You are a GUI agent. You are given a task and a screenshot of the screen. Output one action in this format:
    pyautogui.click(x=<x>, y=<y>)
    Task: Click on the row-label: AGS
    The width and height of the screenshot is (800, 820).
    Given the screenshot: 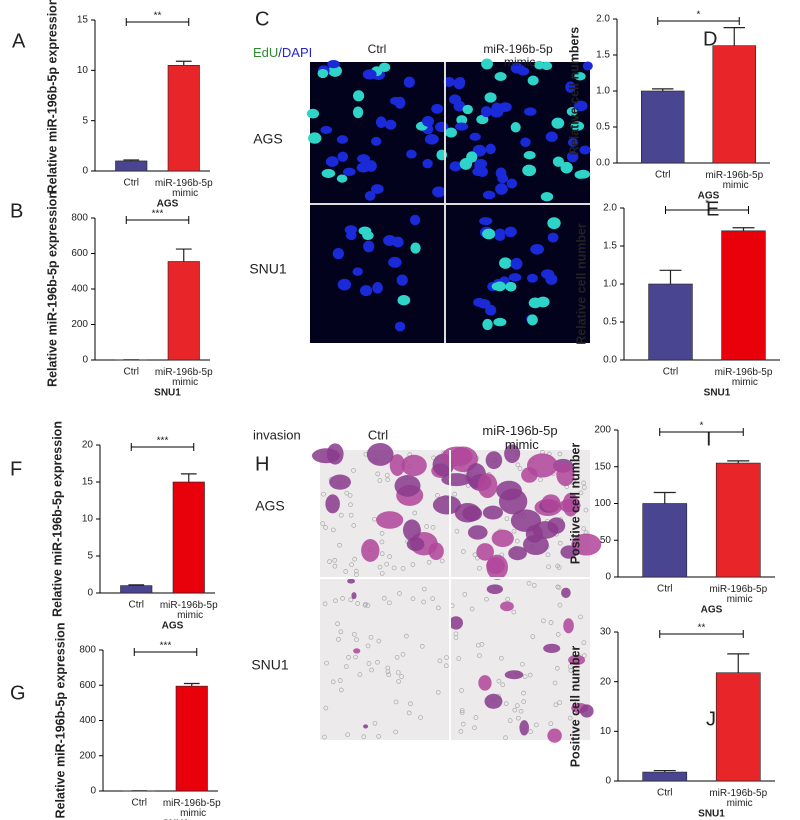 What is the action you would take?
    pyautogui.click(x=270, y=506)
    